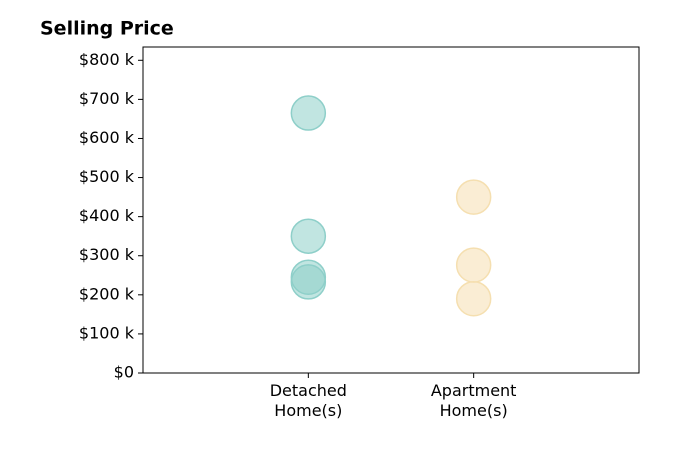  I want to click on y-tick-label: $300 k, so click(107, 254).